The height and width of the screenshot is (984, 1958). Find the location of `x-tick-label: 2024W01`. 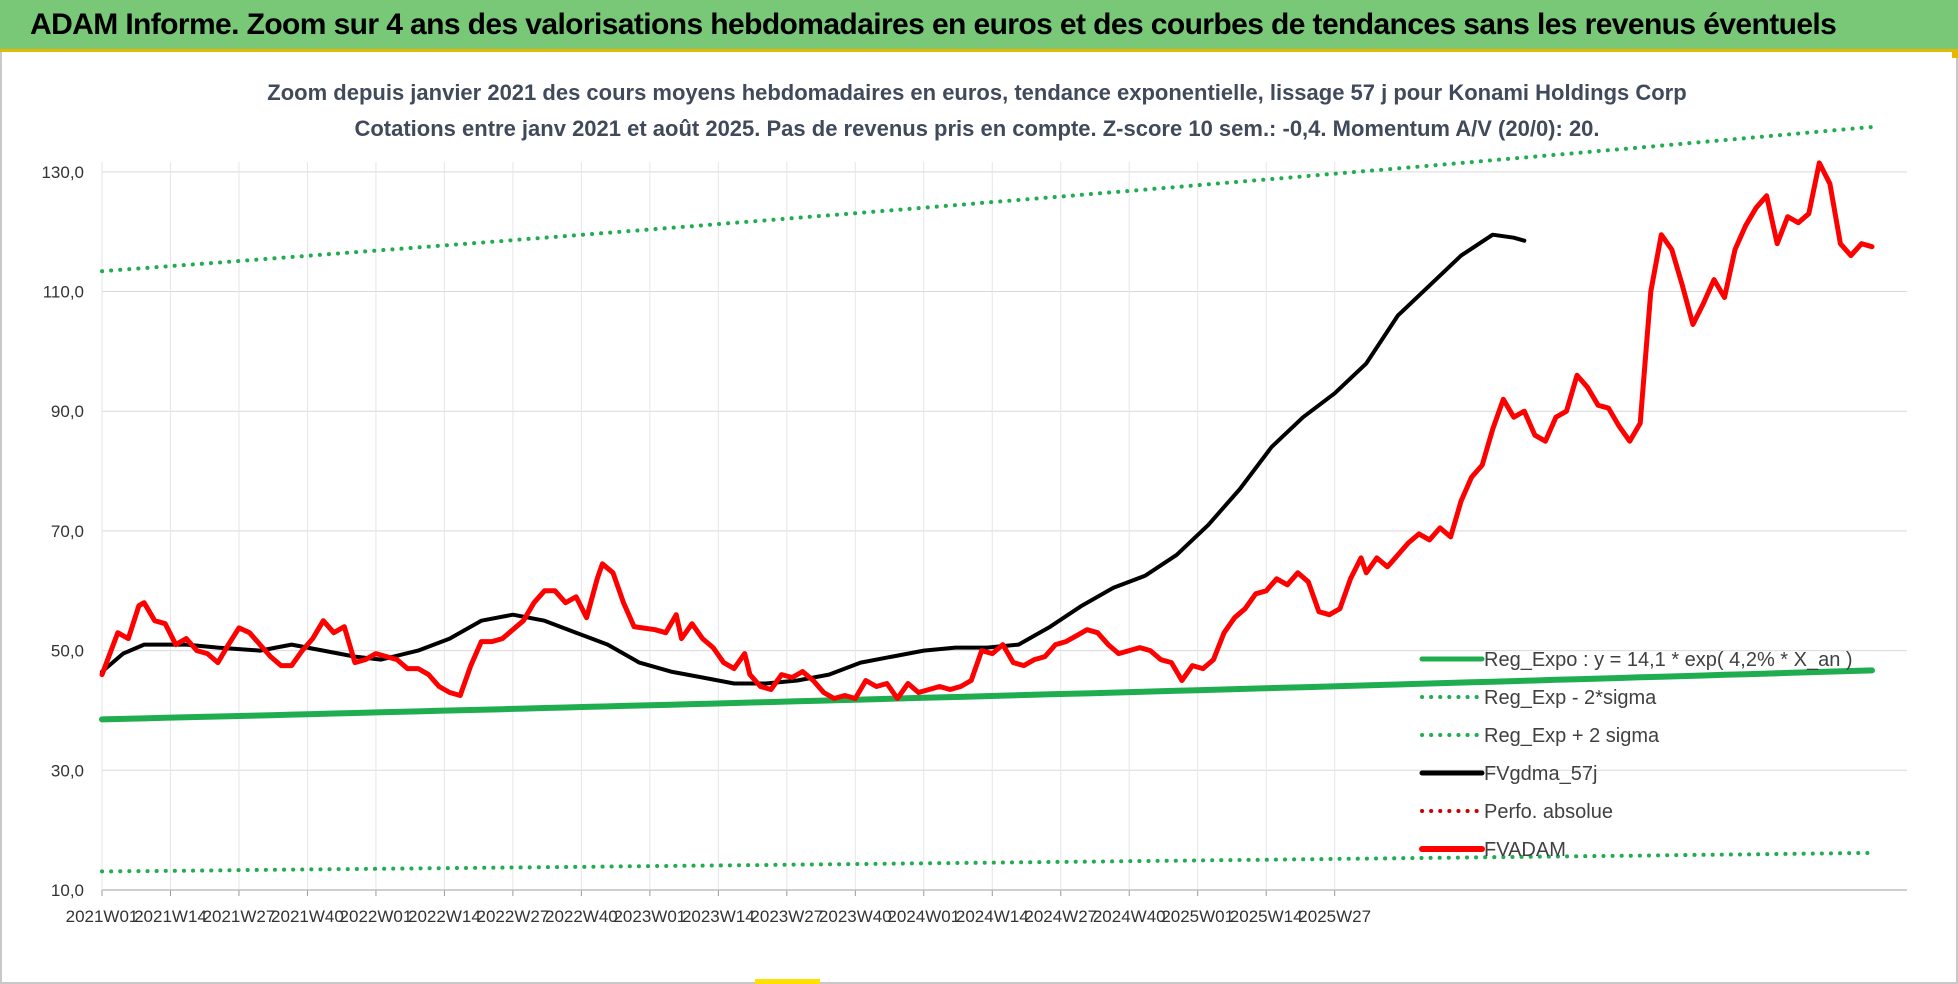

x-tick-label: 2024W01 is located at coordinates (923, 916).